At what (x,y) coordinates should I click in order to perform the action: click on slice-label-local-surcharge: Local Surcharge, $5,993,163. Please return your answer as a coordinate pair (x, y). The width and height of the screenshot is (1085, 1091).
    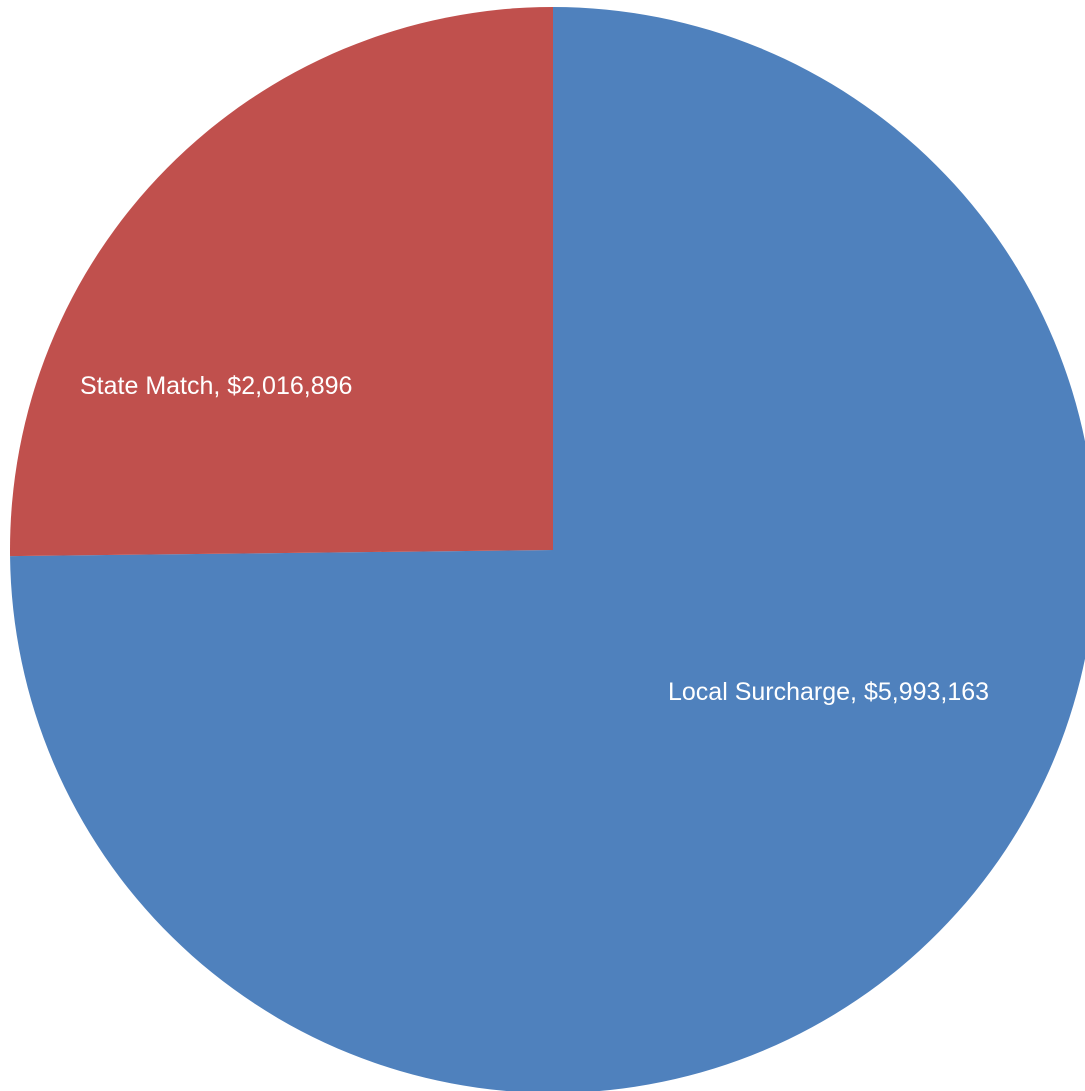
    Looking at the image, I should click on (828, 692).